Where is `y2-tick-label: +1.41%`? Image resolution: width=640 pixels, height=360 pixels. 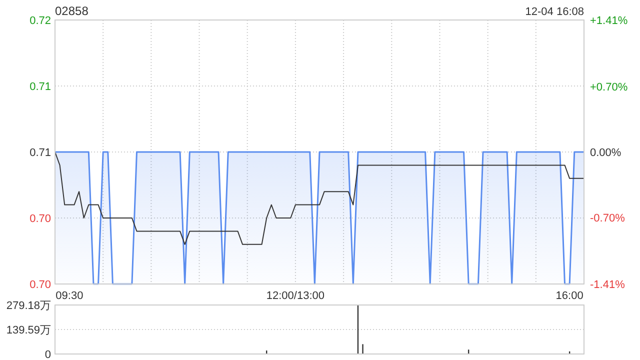
y2-tick-label: +1.41% is located at coordinates (609, 21).